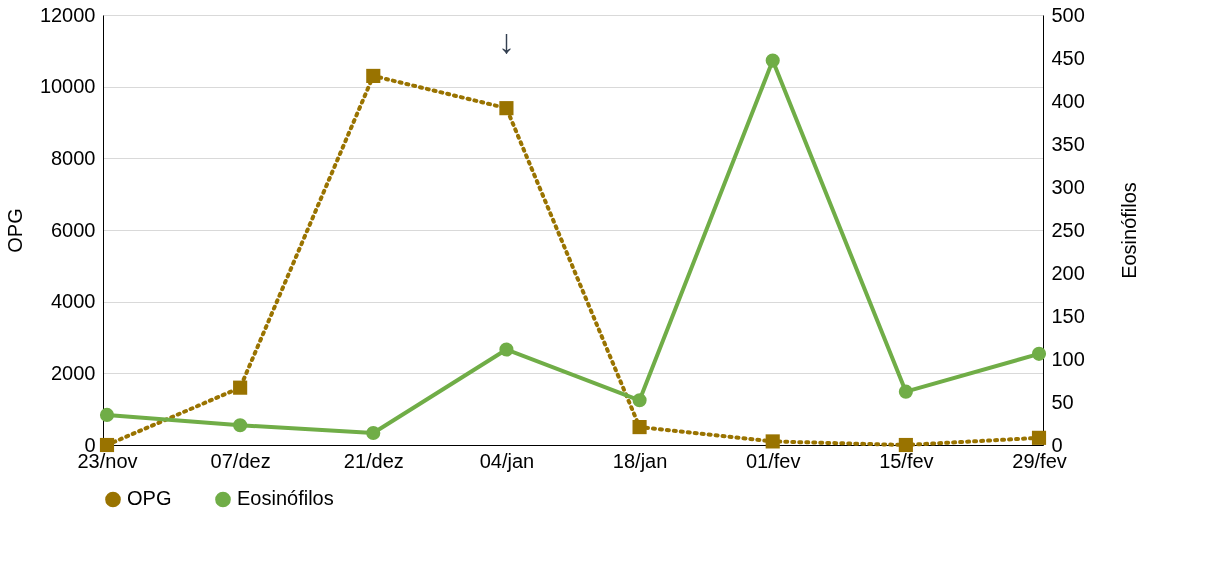 The width and height of the screenshot is (1222, 584). Describe the element at coordinates (1068, 186) in the screenshot. I see `y2-tick-label: 300` at that location.